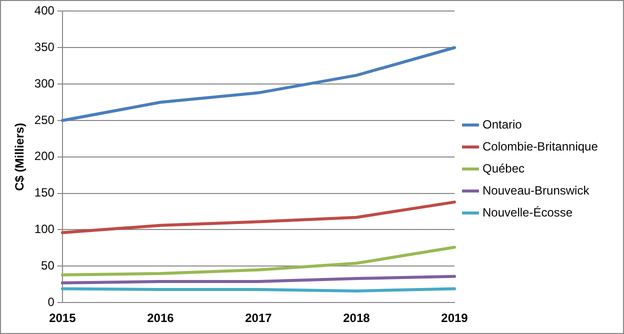  I want to click on x-tick-label: 2018, so click(356, 318).